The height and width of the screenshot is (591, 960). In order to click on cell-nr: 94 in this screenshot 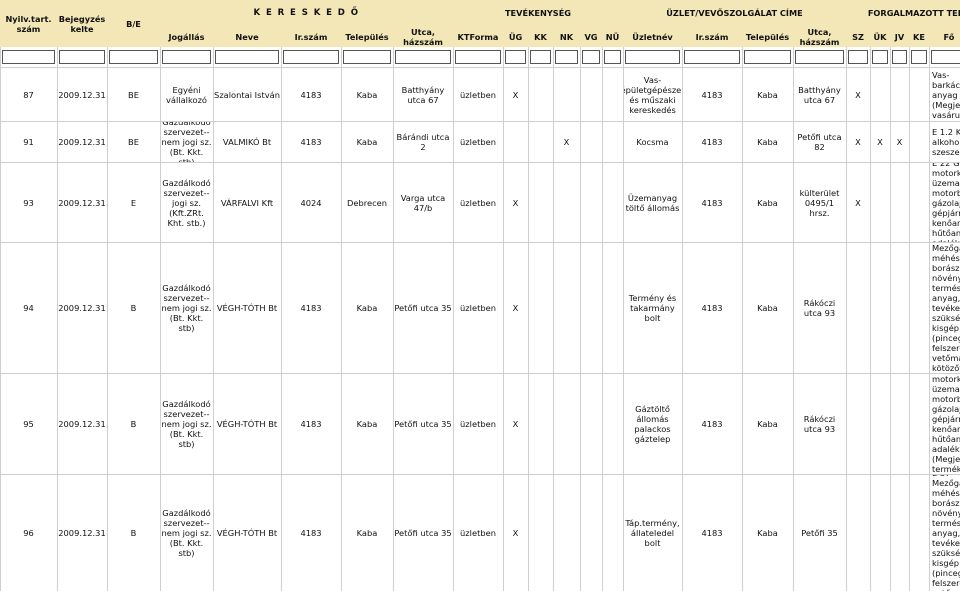, I will do `click(28, 308)`.